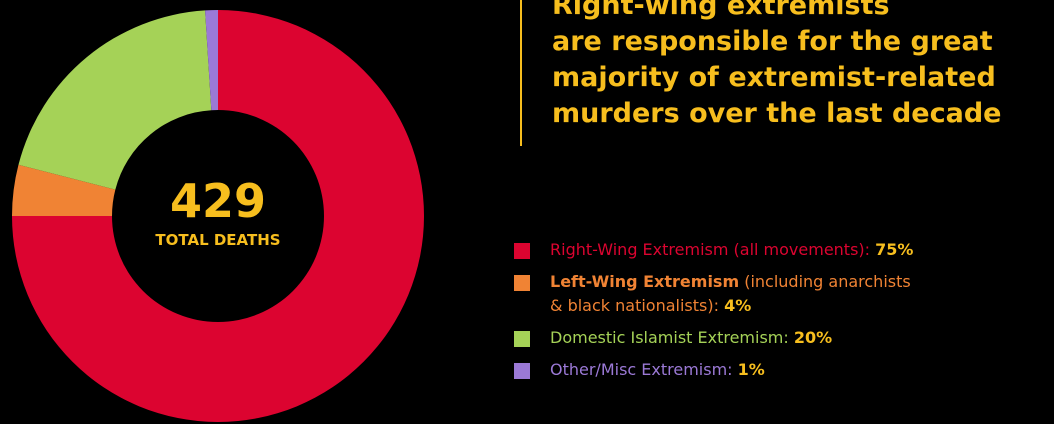 The image size is (1054, 424). I want to click on legend-swatch-other, so click(522, 371).